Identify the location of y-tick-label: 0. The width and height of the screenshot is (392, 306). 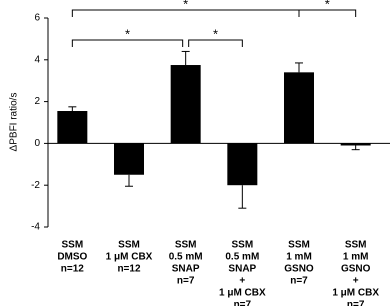
(37, 143).